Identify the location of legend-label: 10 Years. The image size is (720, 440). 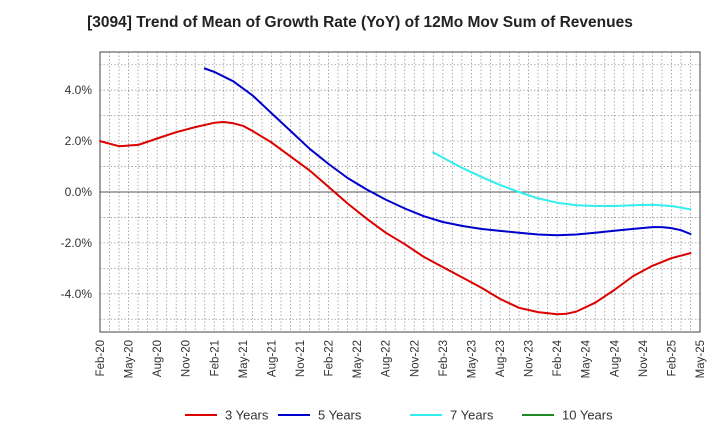
(587, 415).